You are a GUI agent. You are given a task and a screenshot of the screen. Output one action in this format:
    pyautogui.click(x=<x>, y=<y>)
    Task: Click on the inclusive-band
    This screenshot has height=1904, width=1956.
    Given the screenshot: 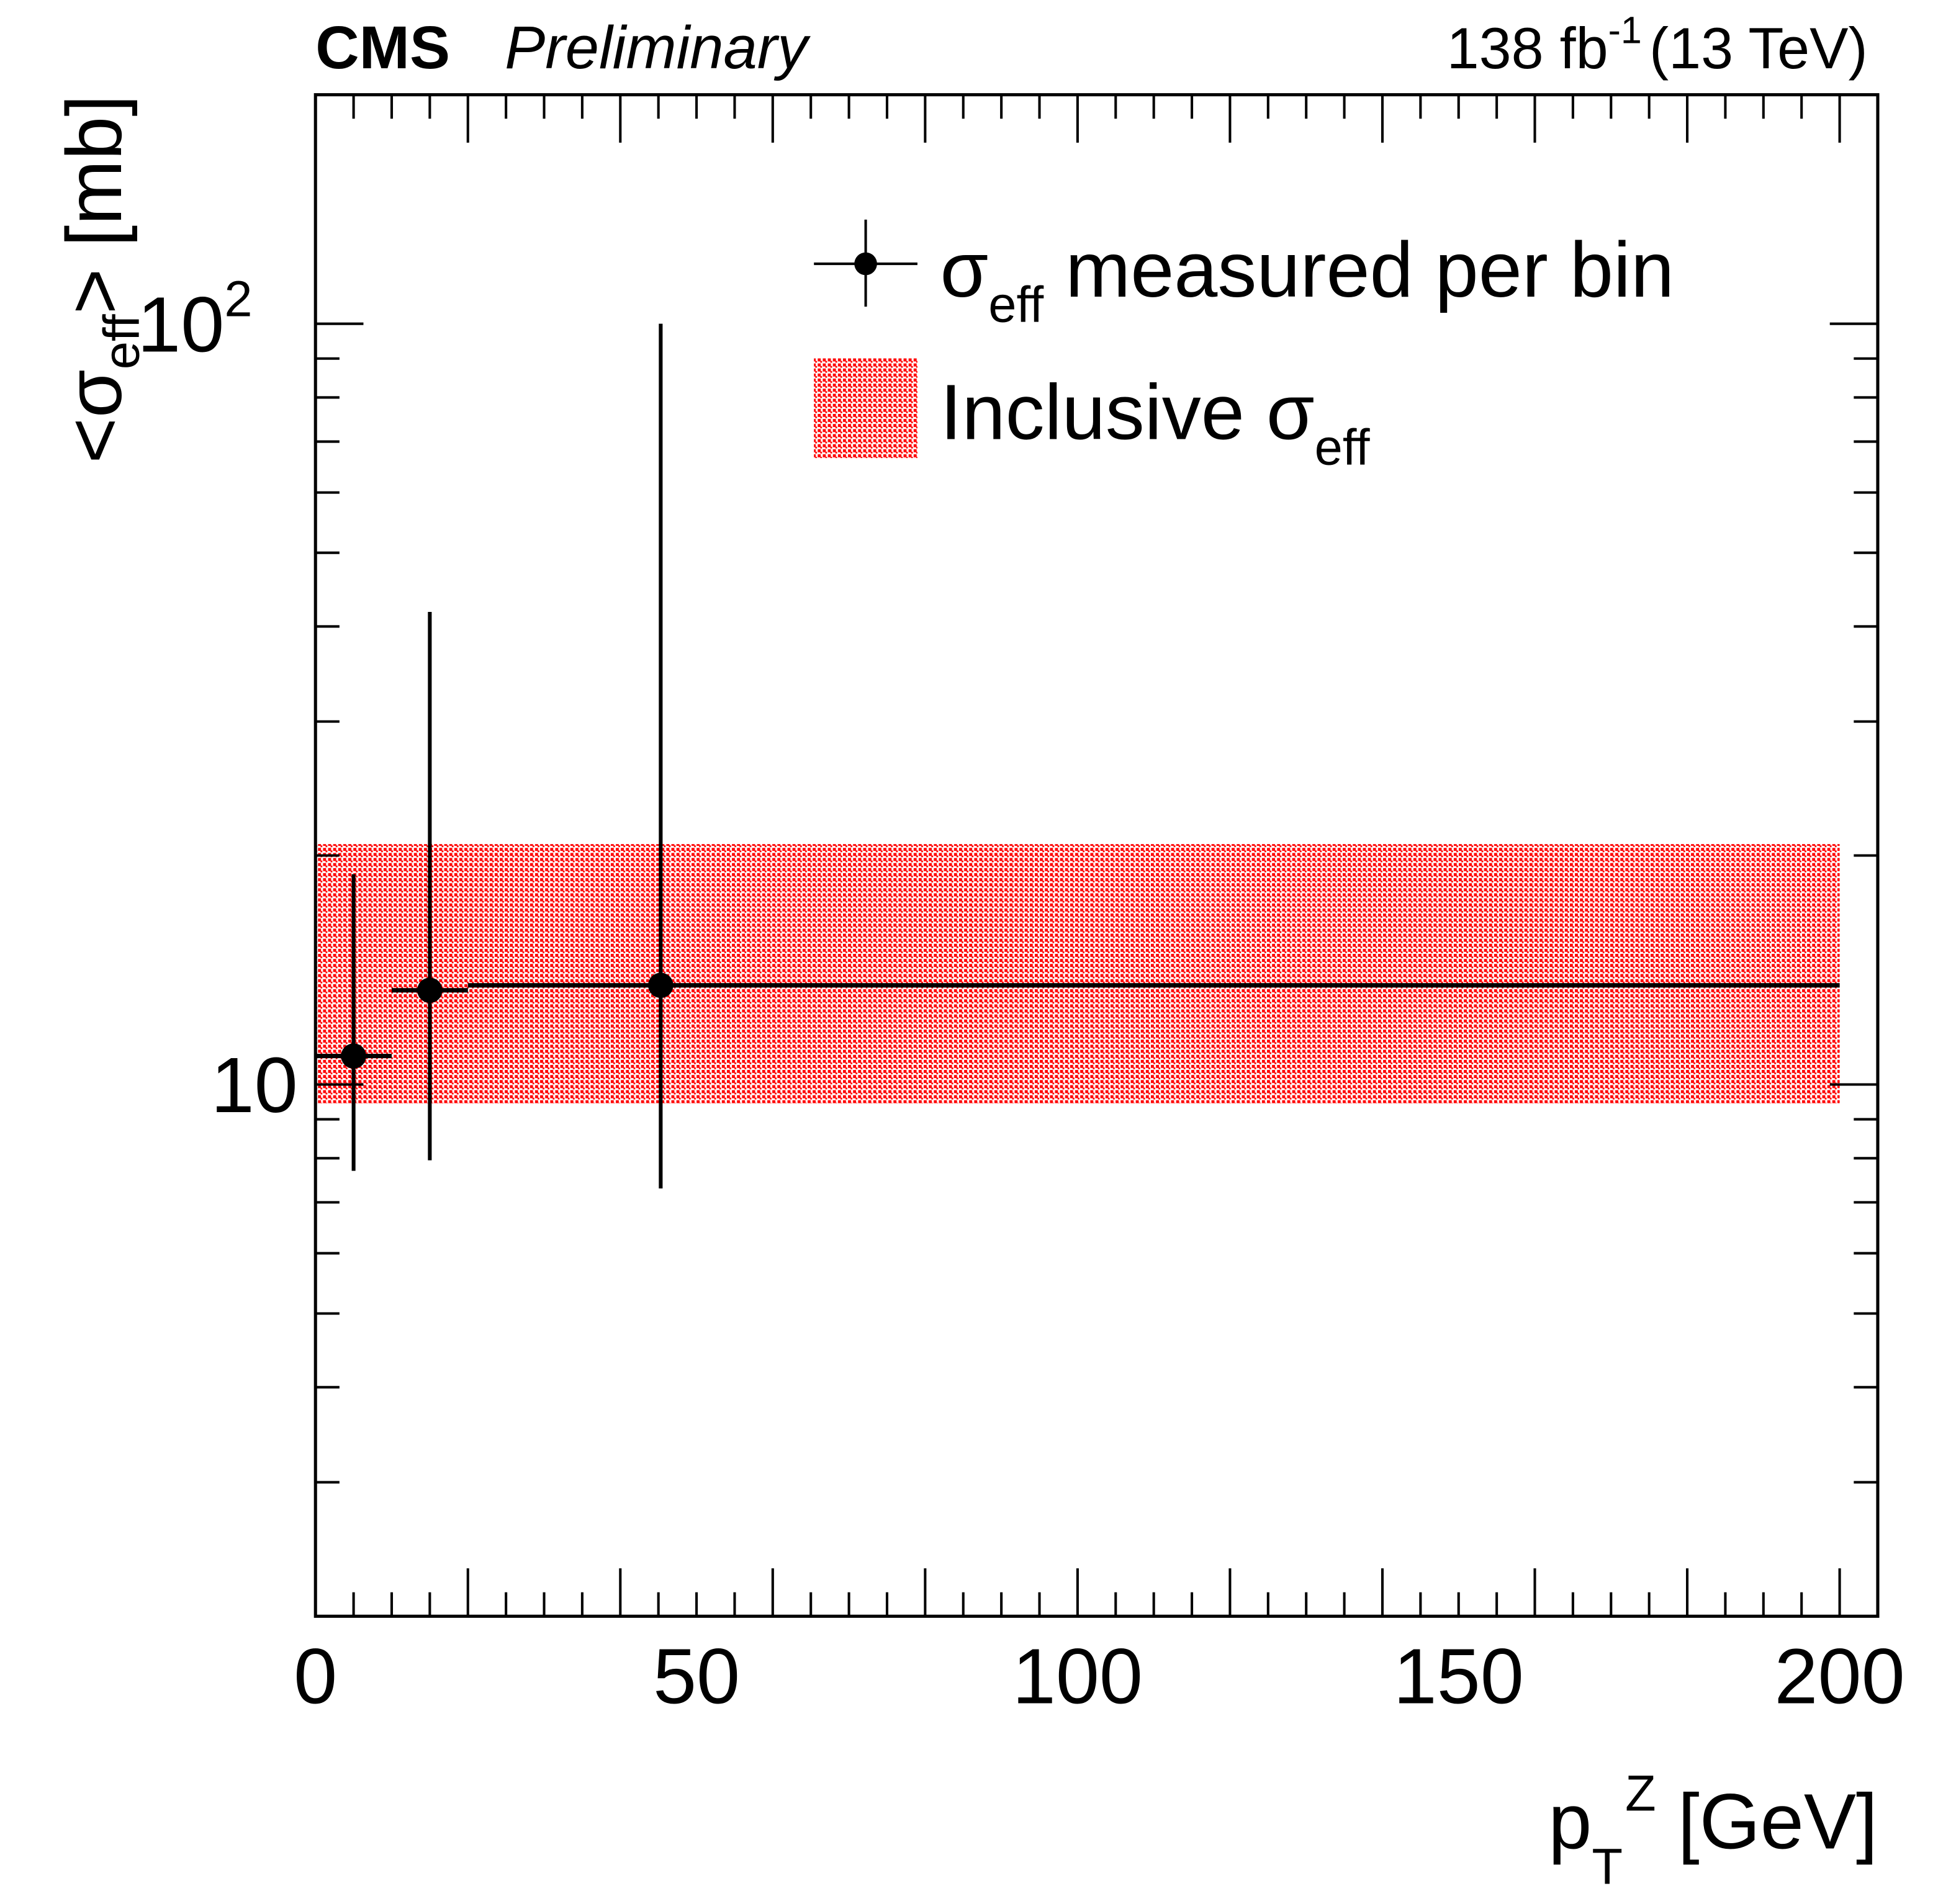 What is the action you would take?
    pyautogui.click(x=1077, y=974)
    